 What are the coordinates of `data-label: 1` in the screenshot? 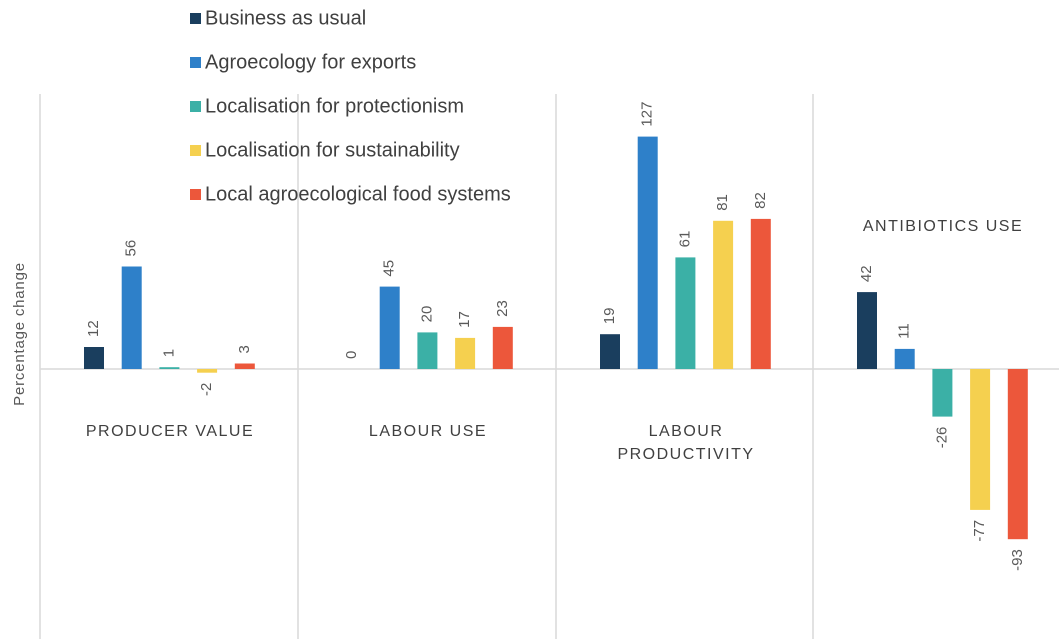 It's located at (168, 353).